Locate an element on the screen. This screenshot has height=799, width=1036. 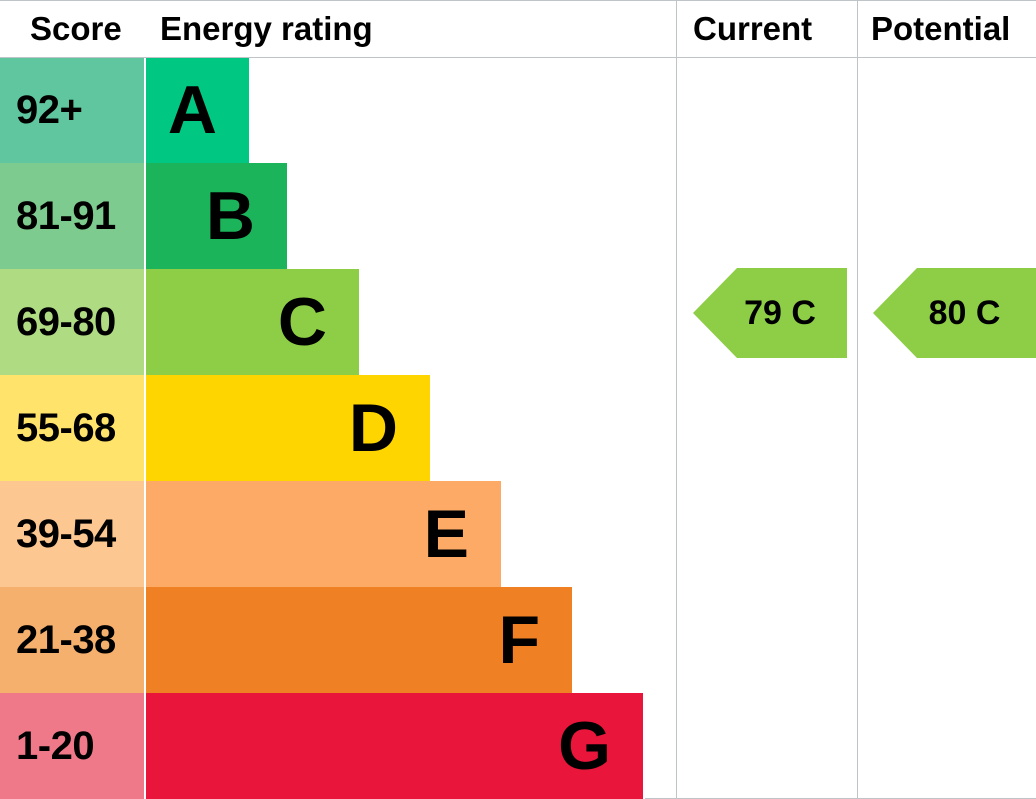
potential-rating-label: 80 C is located at coordinates (964, 312).